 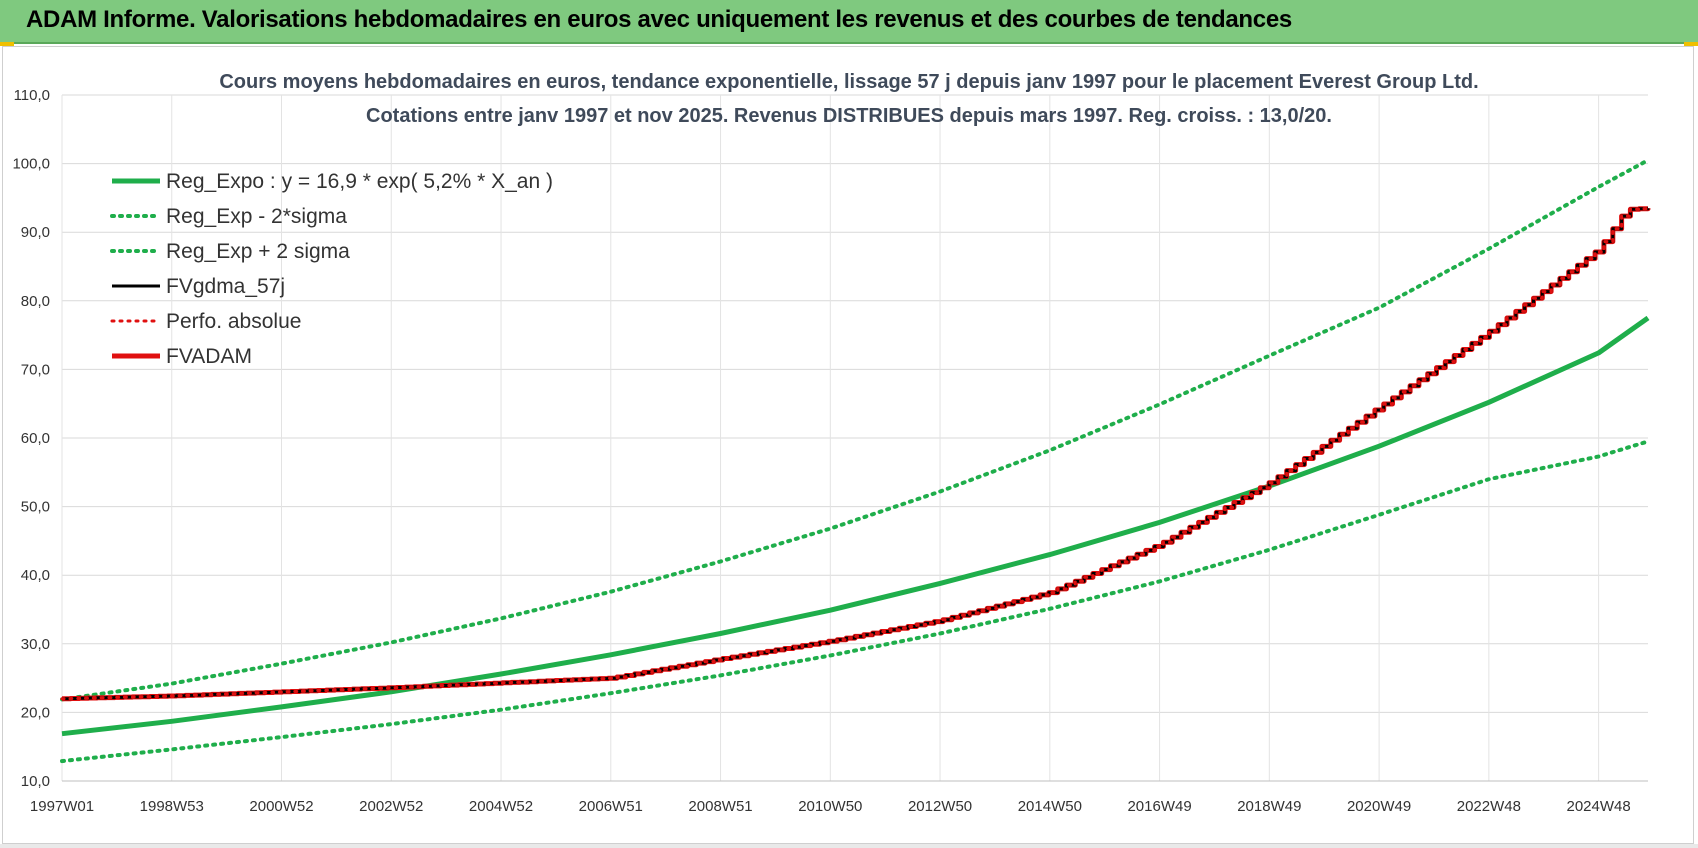 What do you see at coordinates (1691, 44) in the screenshot?
I see `header-corner-right` at bounding box center [1691, 44].